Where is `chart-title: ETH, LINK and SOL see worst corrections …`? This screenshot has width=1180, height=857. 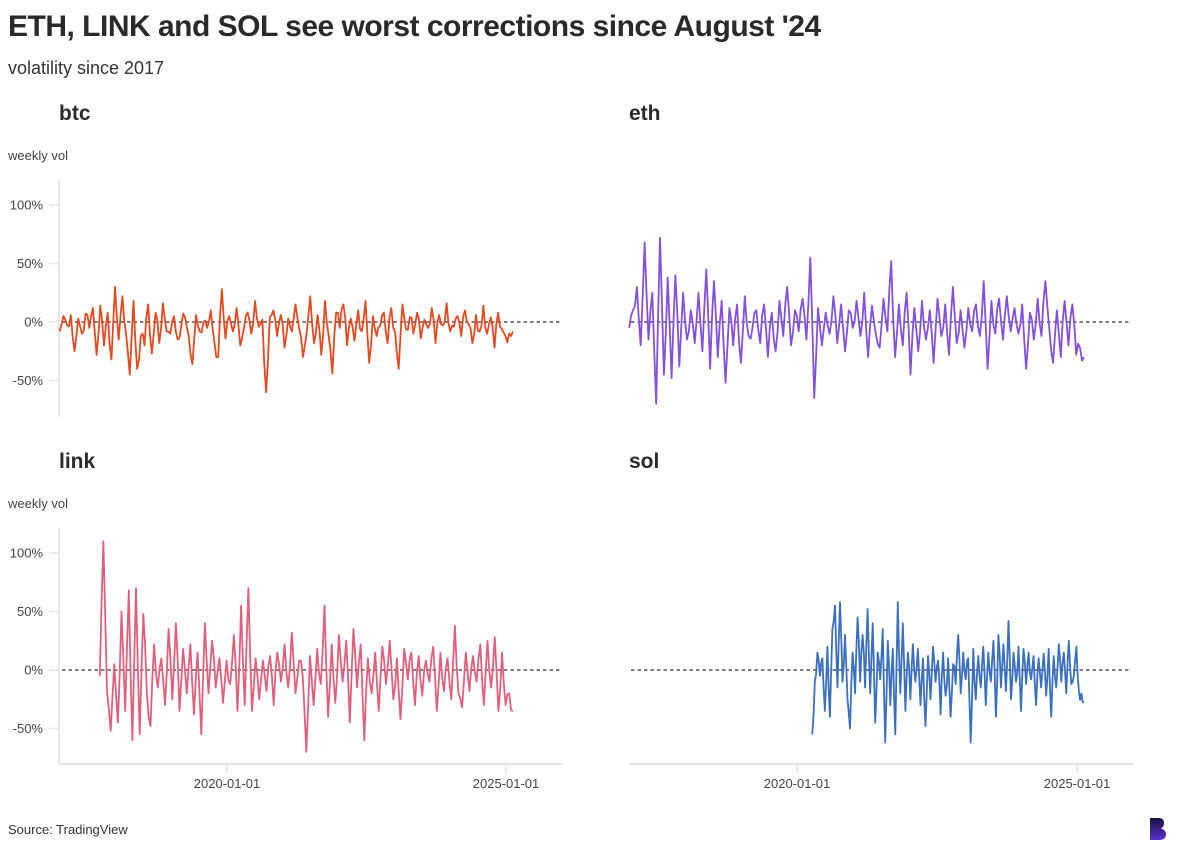
chart-title: ETH, LINK and SOL see worst corrections … is located at coordinates (414, 26).